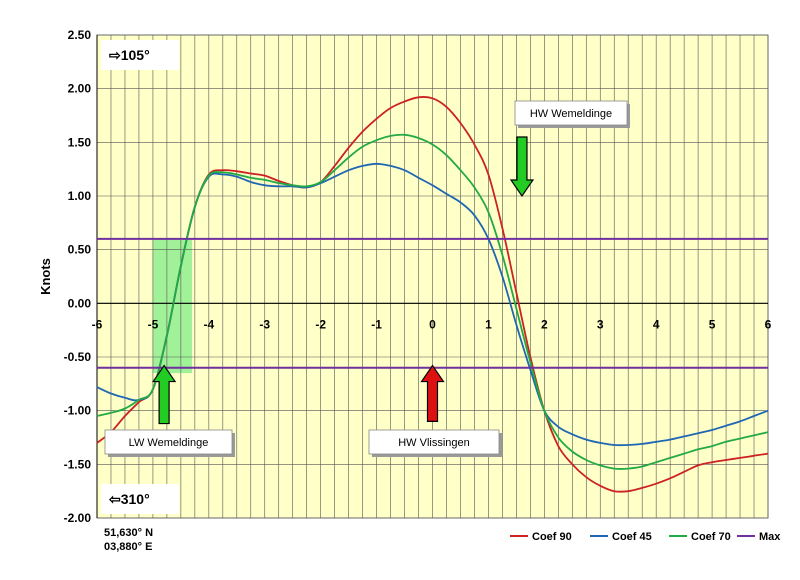 The image size is (800, 580). What do you see at coordinates (711, 537) in the screenshot?
I see `legend-label-coef-70: Coef 70` at bounding box center [711, 537].